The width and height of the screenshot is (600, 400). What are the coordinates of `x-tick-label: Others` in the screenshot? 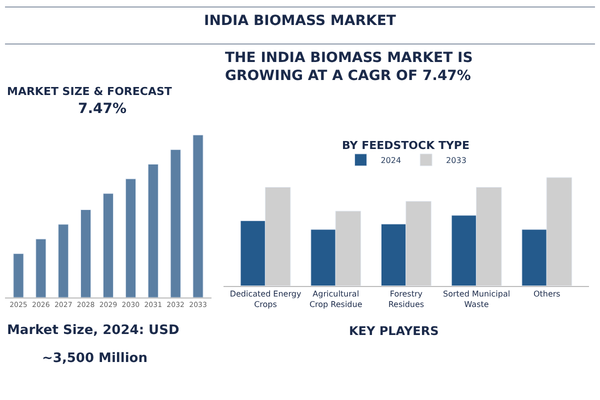 It's located at (546, 293).